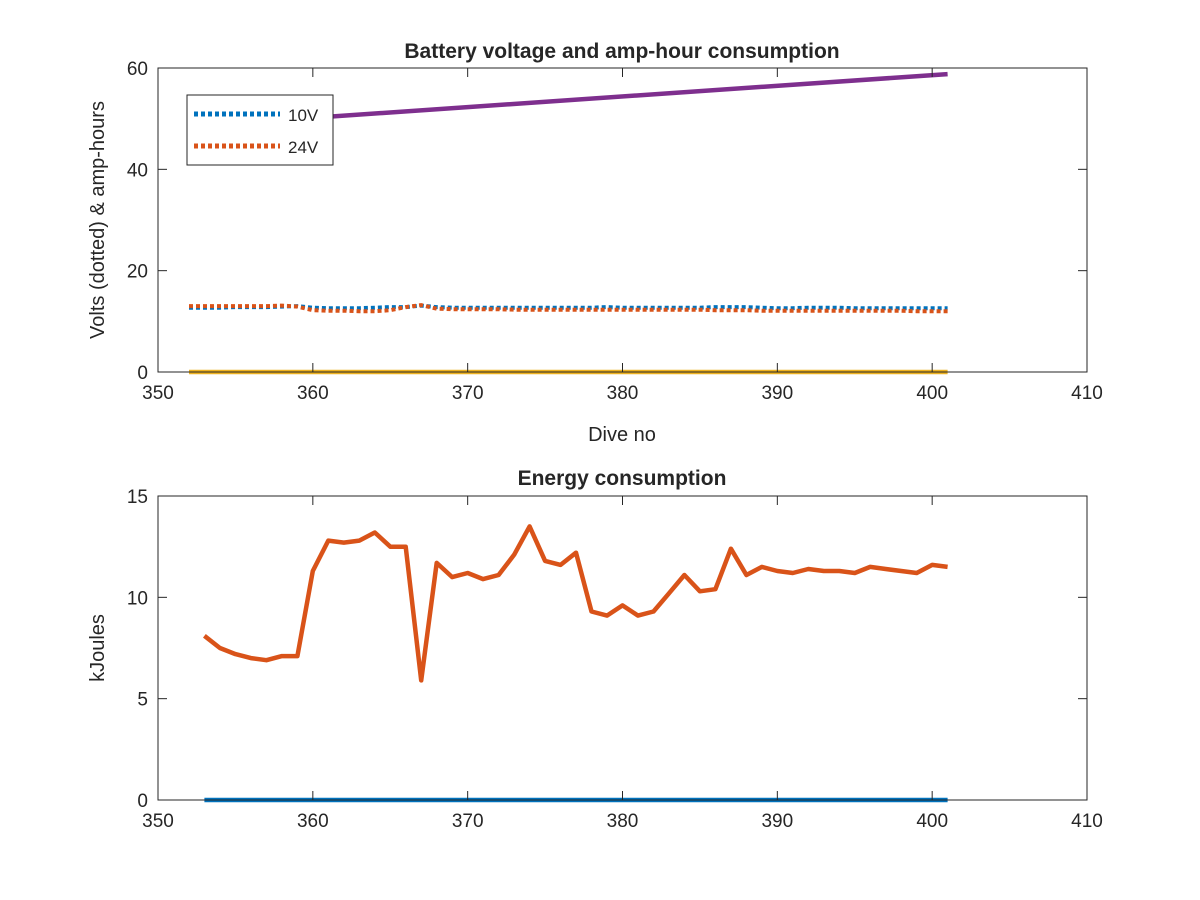 This screenshot has height=900, width=1200. What do you see at coordinates (568, 308) in the screenshot?
I see `top-series-24v` at bounding box center [568, 308].